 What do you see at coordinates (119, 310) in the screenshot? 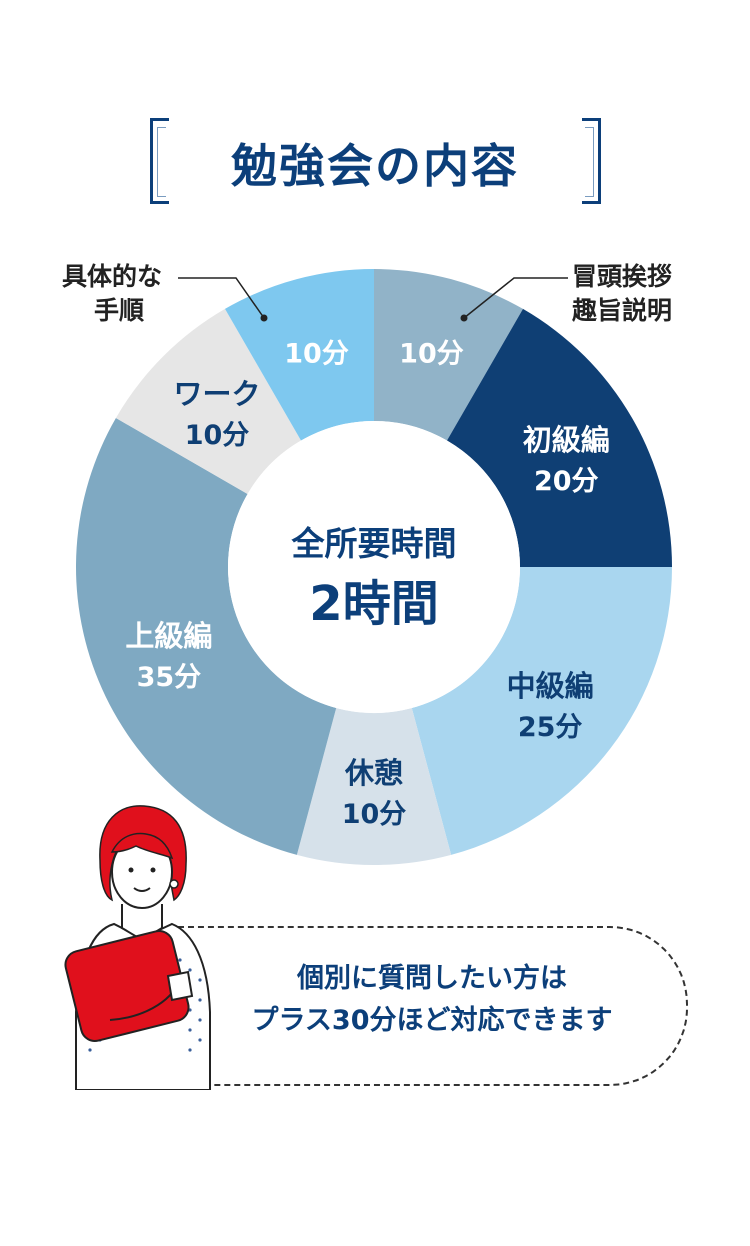
I see `callout-left-line2: 手順` at bounding box center [119, 310].